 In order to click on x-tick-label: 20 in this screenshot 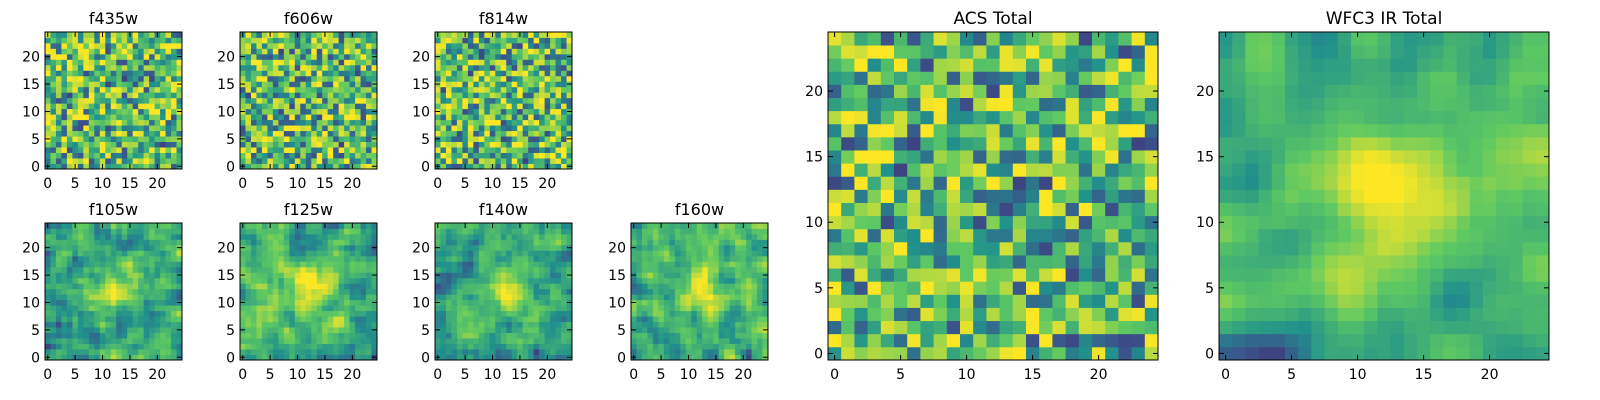, I will do `click(547, 375)`.